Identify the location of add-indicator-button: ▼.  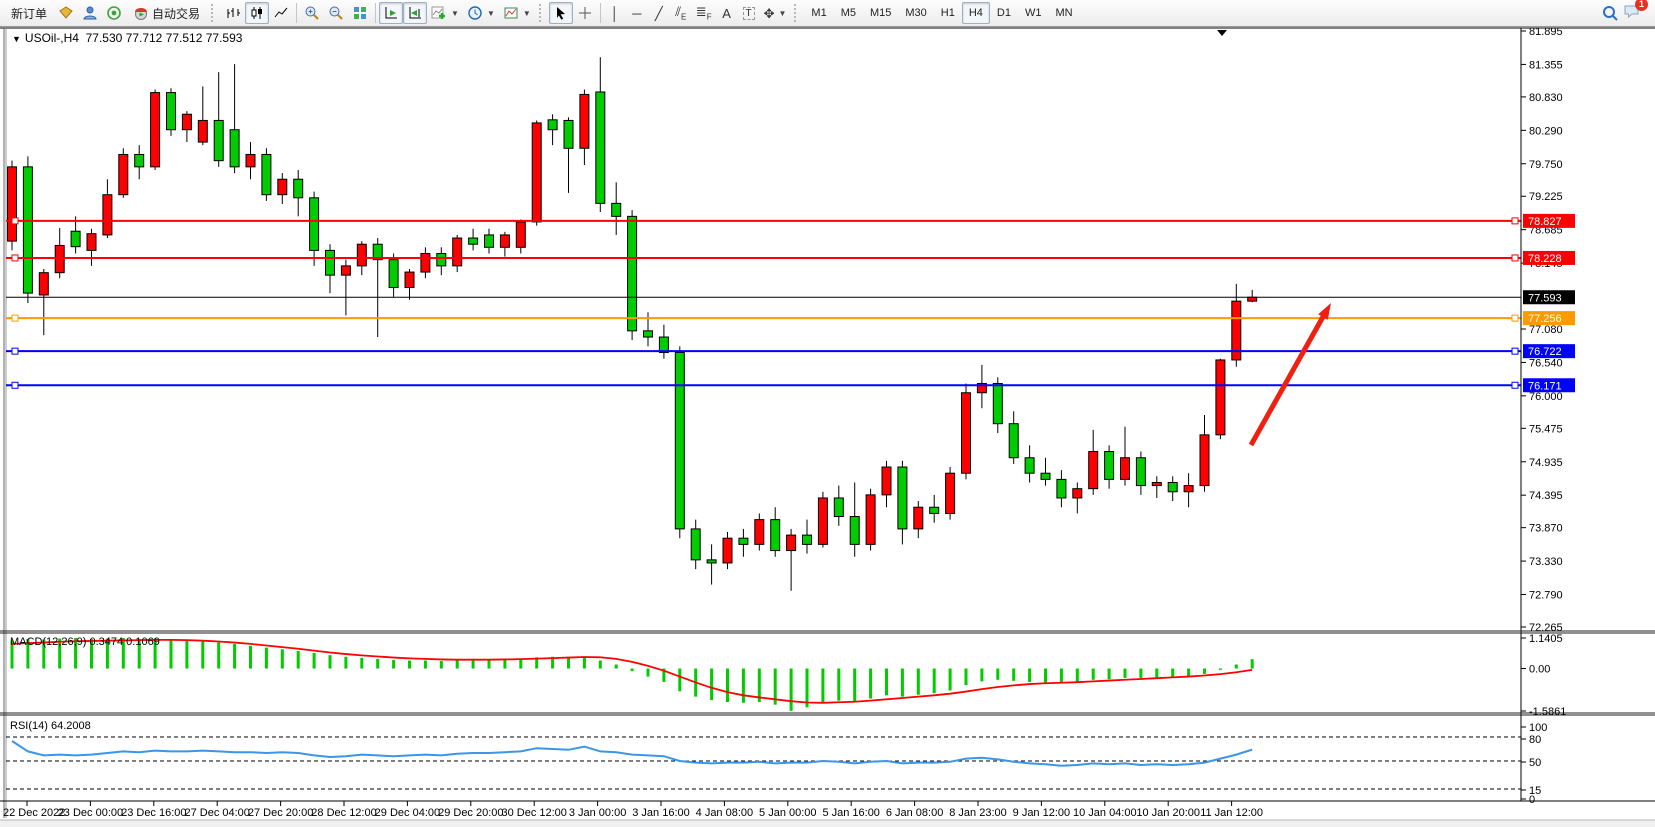
(445, 13).